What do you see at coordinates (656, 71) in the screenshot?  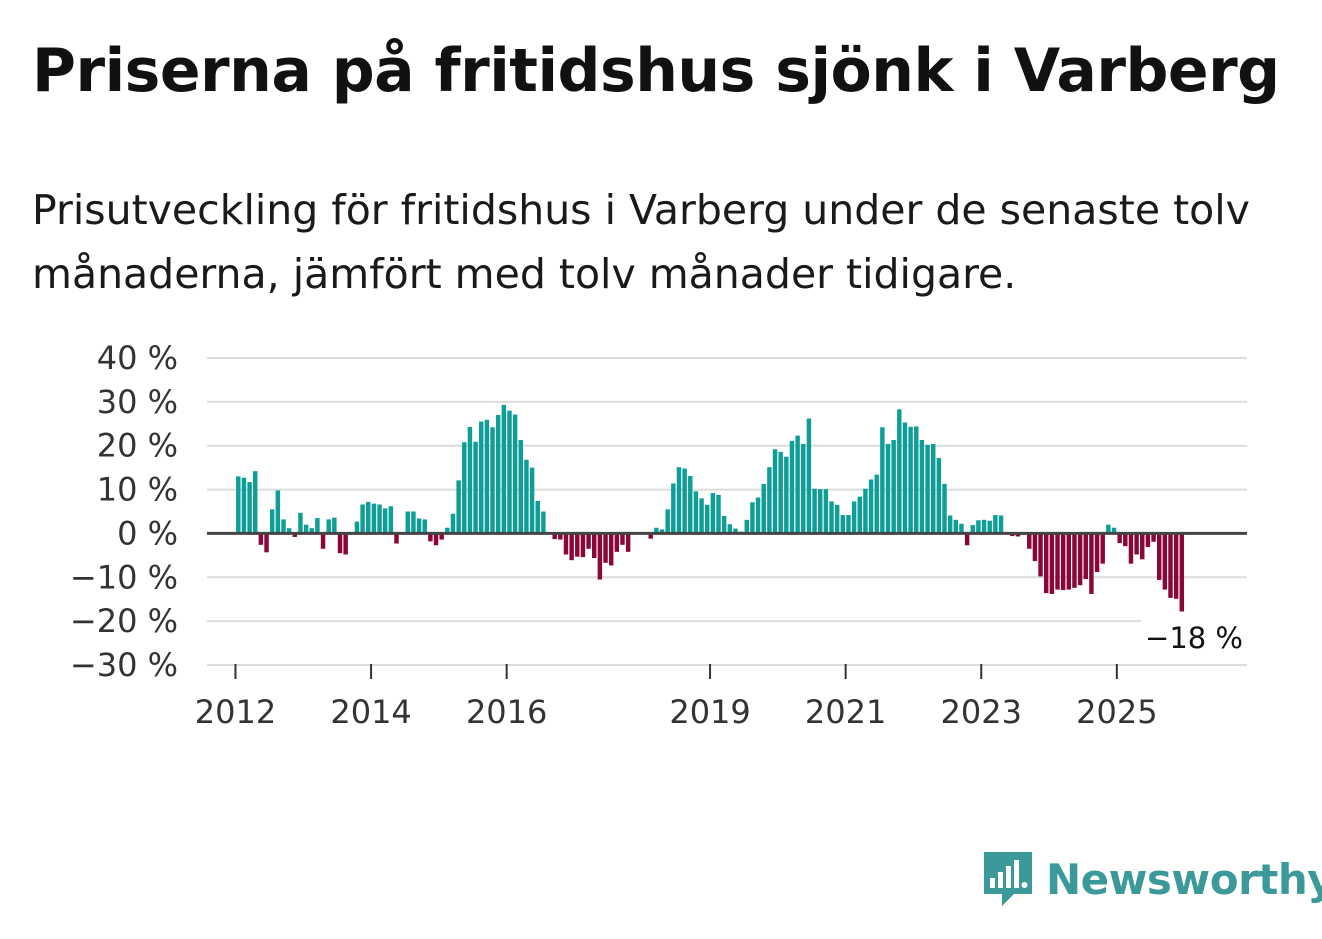 I see `chart-title: Priserna på fritidshus sjönk i Varberg` at bounding box center [656, 71].